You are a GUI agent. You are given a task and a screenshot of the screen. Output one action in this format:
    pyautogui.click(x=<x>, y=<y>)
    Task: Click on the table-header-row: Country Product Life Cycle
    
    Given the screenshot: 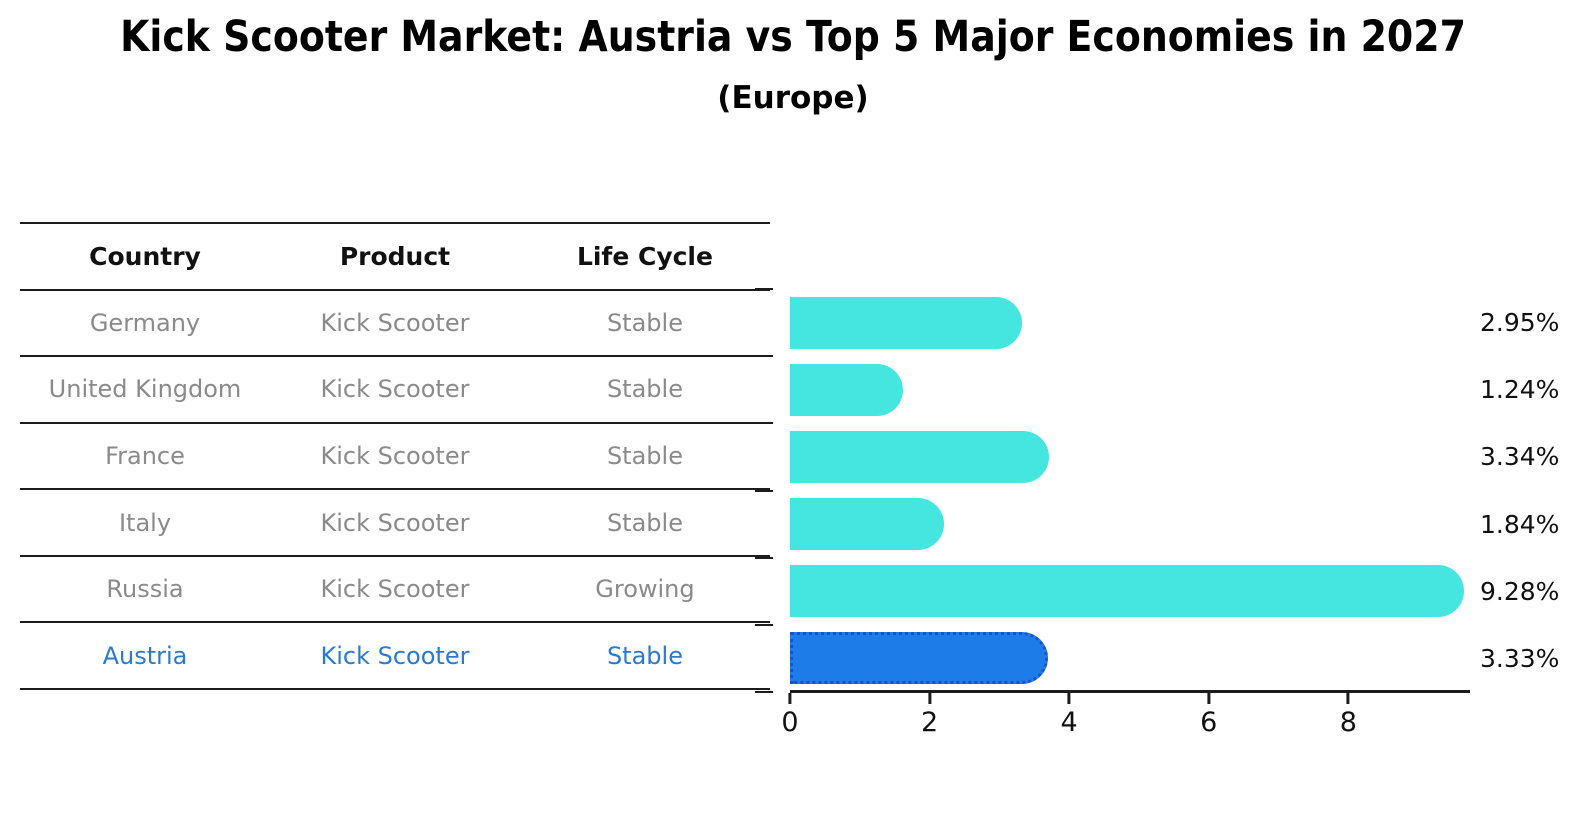 What is the action you would take?
    pyautogui.click(x=395, y=257)
    